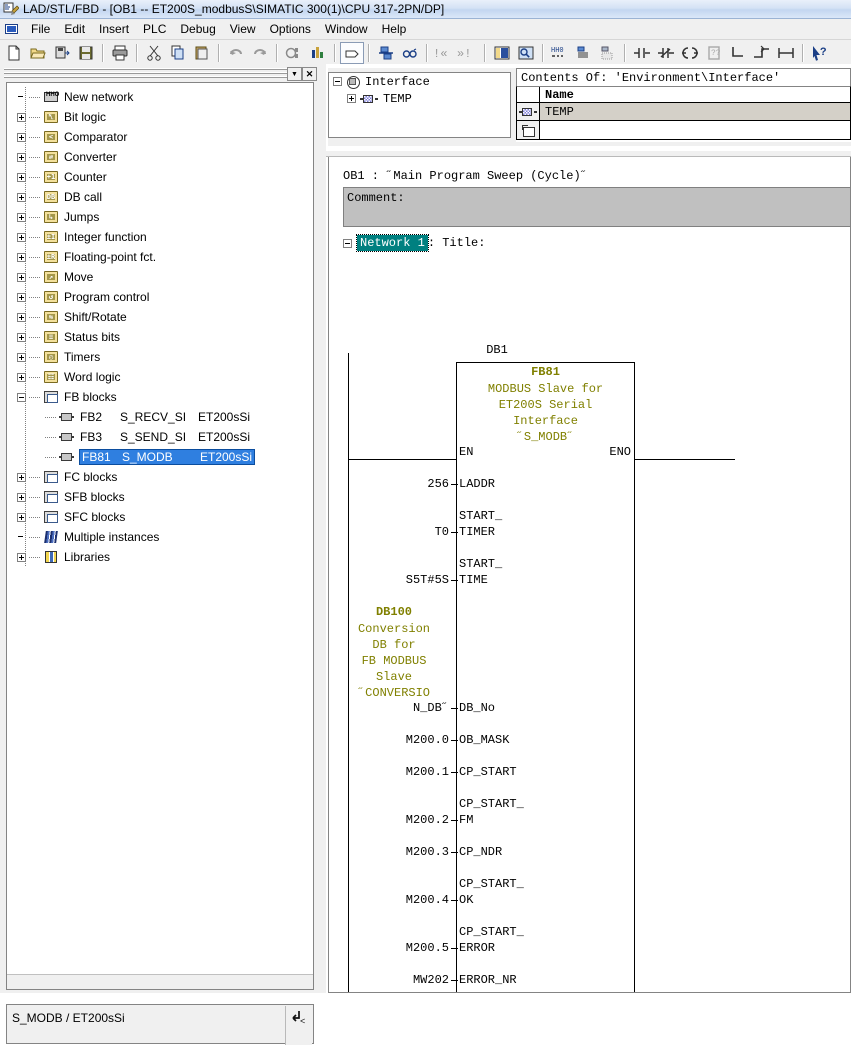  Describe the element at coordinates (294, 53) in the screenshot. I see `download-icon` at that location.